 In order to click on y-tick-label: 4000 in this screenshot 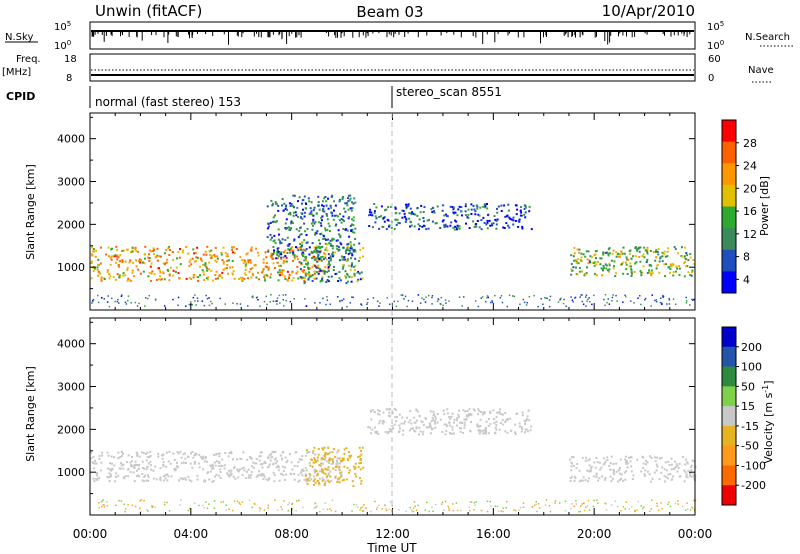, I will do `click(71, 139)`.